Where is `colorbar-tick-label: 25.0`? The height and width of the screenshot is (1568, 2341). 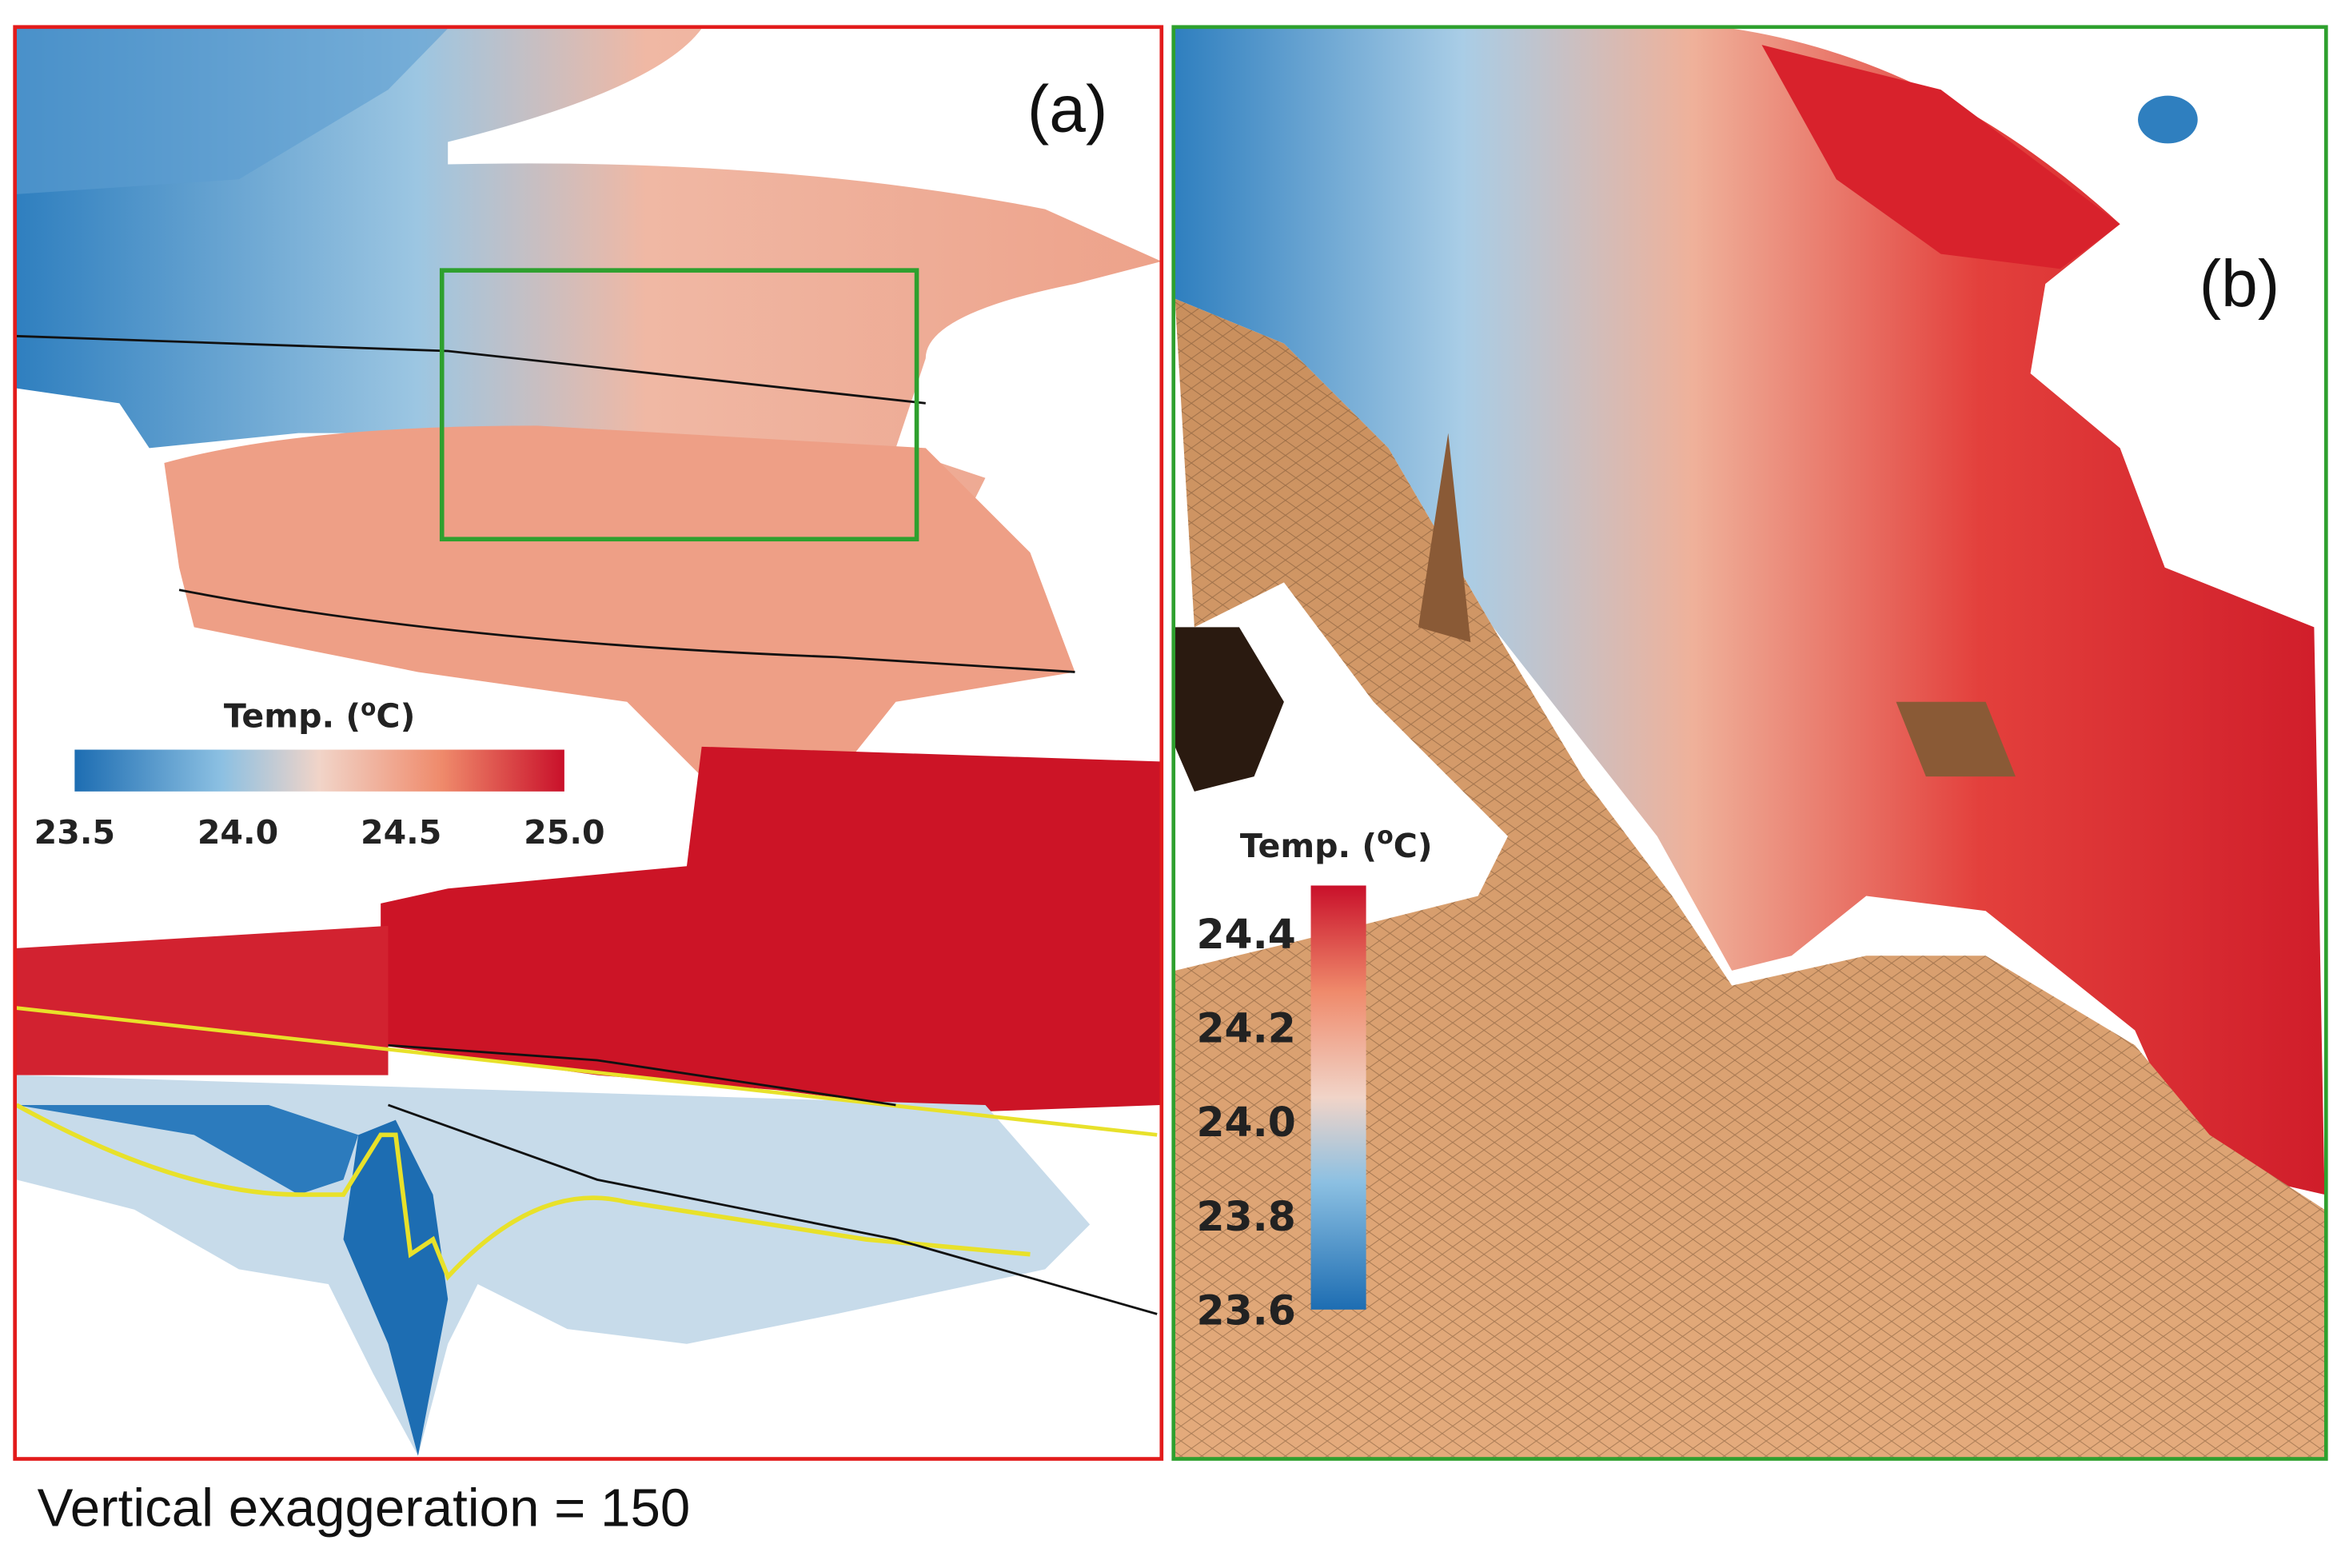 colorbar-tick-label: 25.0 is located at coordinates (564, 833).